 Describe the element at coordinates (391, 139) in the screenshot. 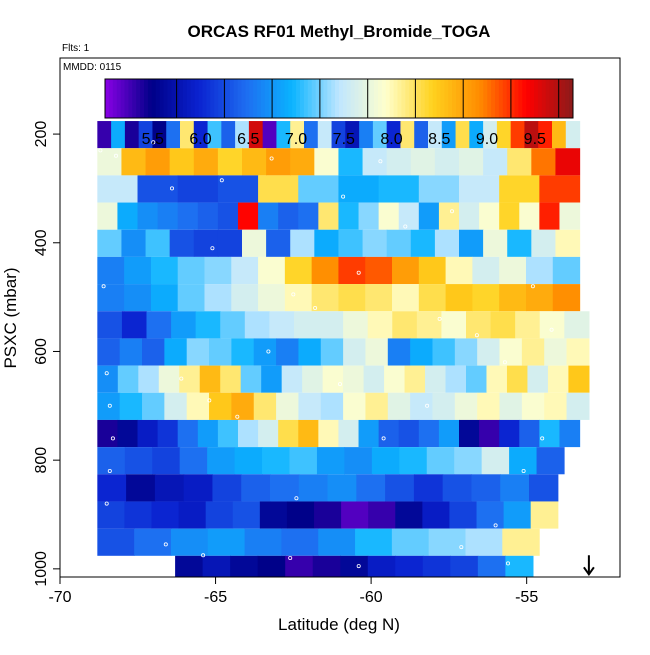

I see `colorbar-tick-label: 8.0` at that location.